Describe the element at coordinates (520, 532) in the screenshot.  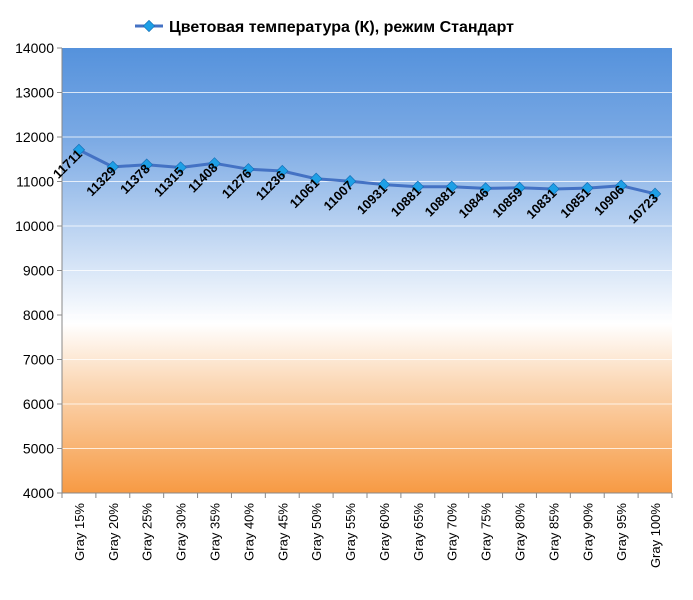
I see `x-tick-label: Gray 80%` at that location.